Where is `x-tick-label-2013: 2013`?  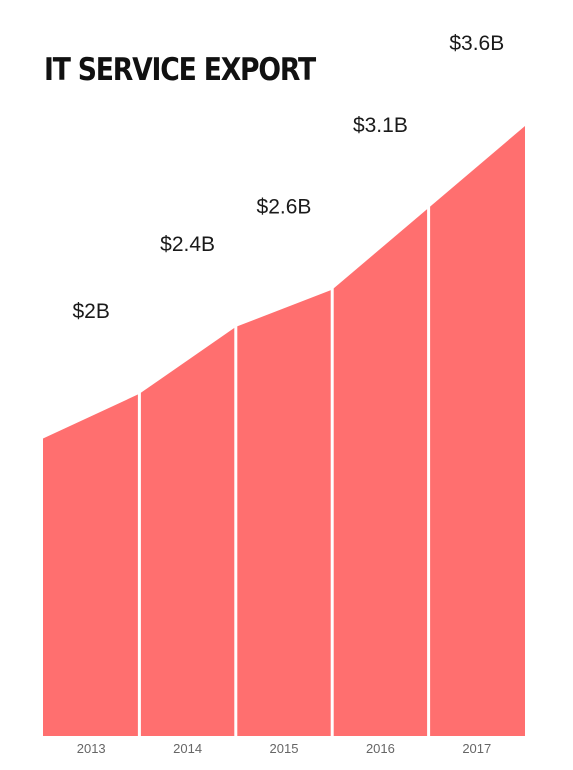 x-tick-label-2013: 2013 is located at coordinates (91, 748).